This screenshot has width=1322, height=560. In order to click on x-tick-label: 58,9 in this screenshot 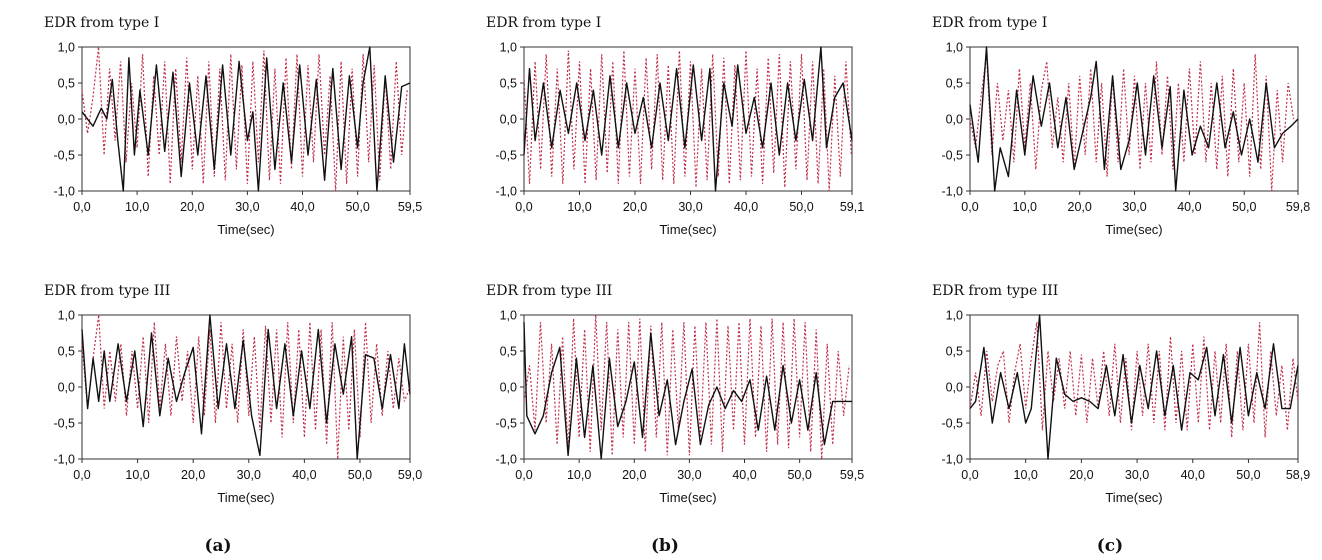, I will do `click(1298, 475)`.